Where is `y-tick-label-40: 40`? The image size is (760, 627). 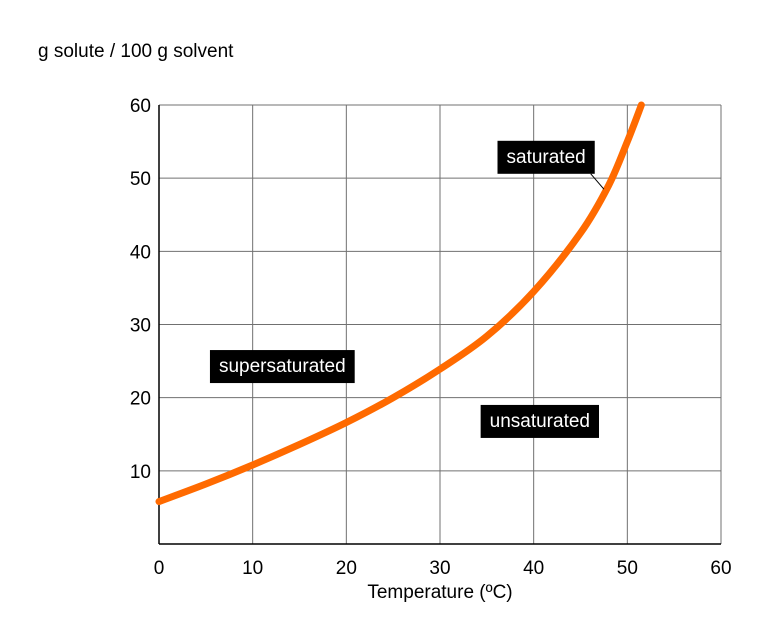 y-tick-label-40: 40 is located at coordinates (140, 252).